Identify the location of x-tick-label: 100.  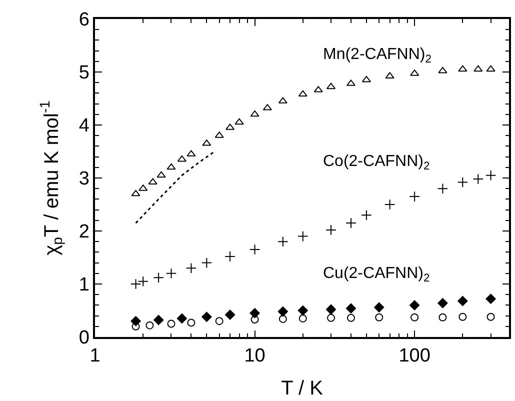
(414, 356).